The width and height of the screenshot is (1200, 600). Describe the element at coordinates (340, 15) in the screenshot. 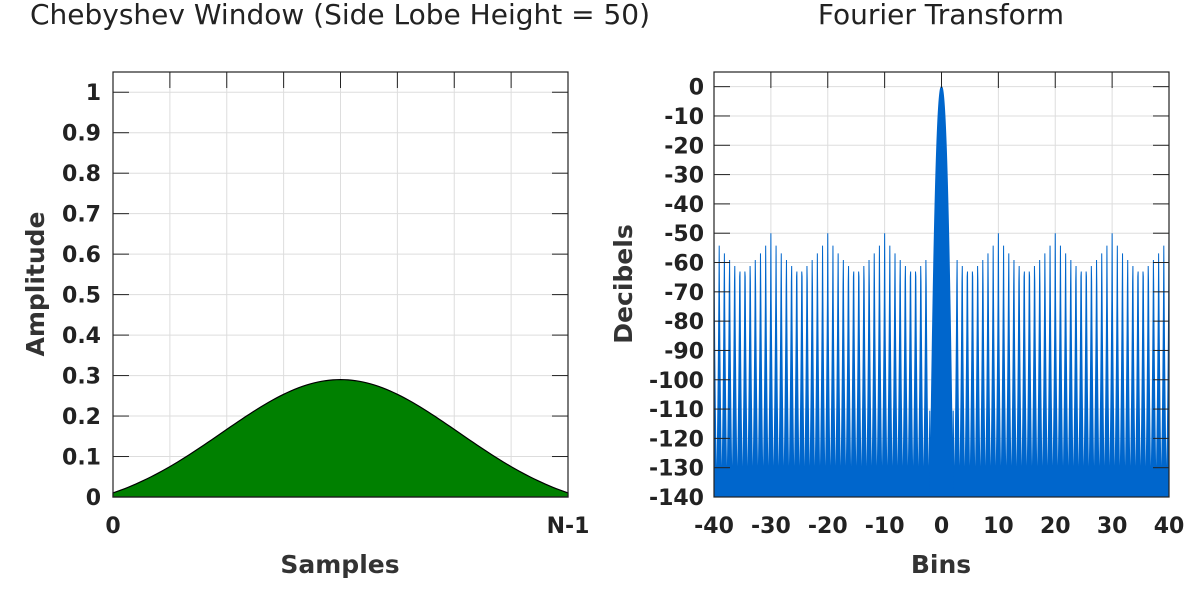

I see `left-chart-title: Chebyshev Window (Side Lobe Height = 50)` at that location.